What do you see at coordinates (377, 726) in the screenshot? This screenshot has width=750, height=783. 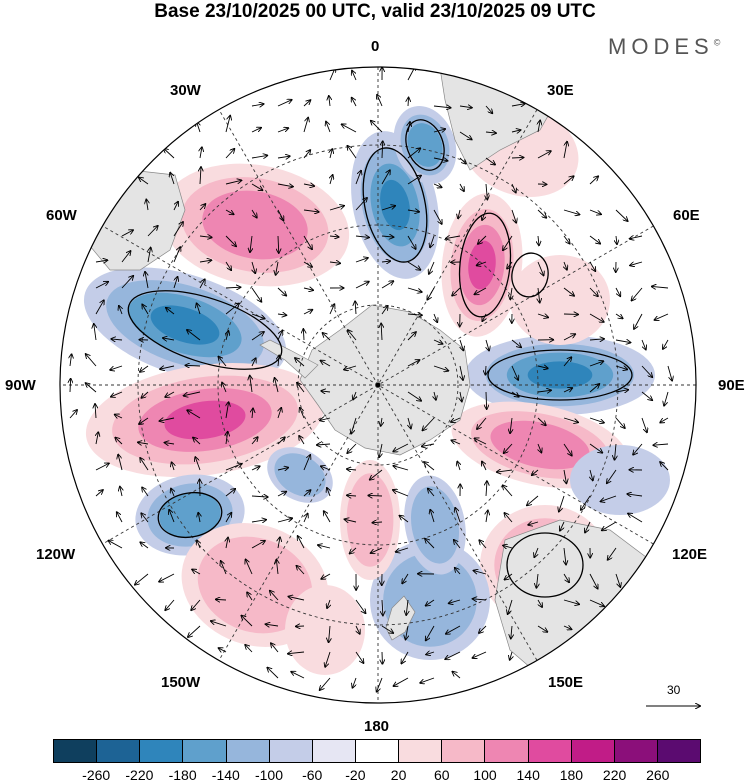 I see `lon-label-180: 180` at bounding box center [377, 726].